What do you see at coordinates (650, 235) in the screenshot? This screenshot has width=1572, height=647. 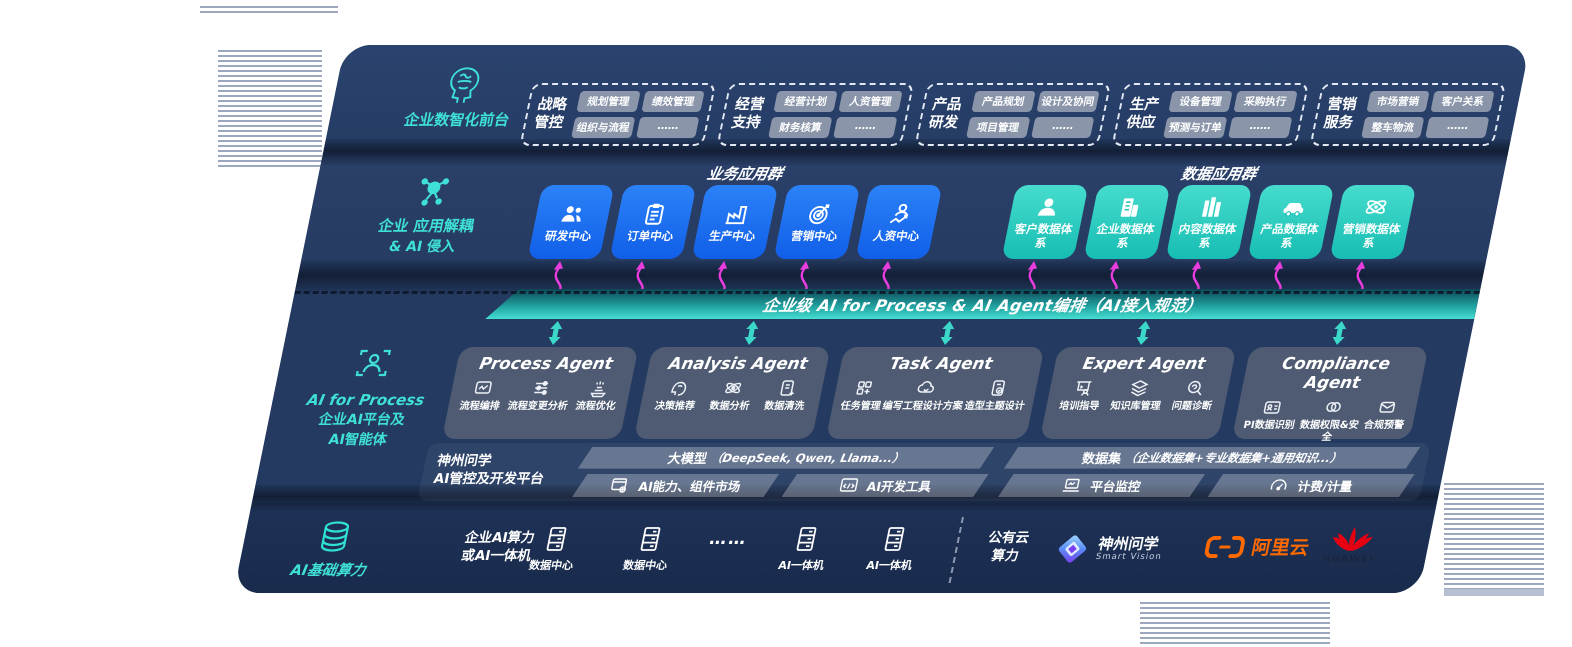 I see `app-box-label: 订单中心` at bounding box center [650, 235].